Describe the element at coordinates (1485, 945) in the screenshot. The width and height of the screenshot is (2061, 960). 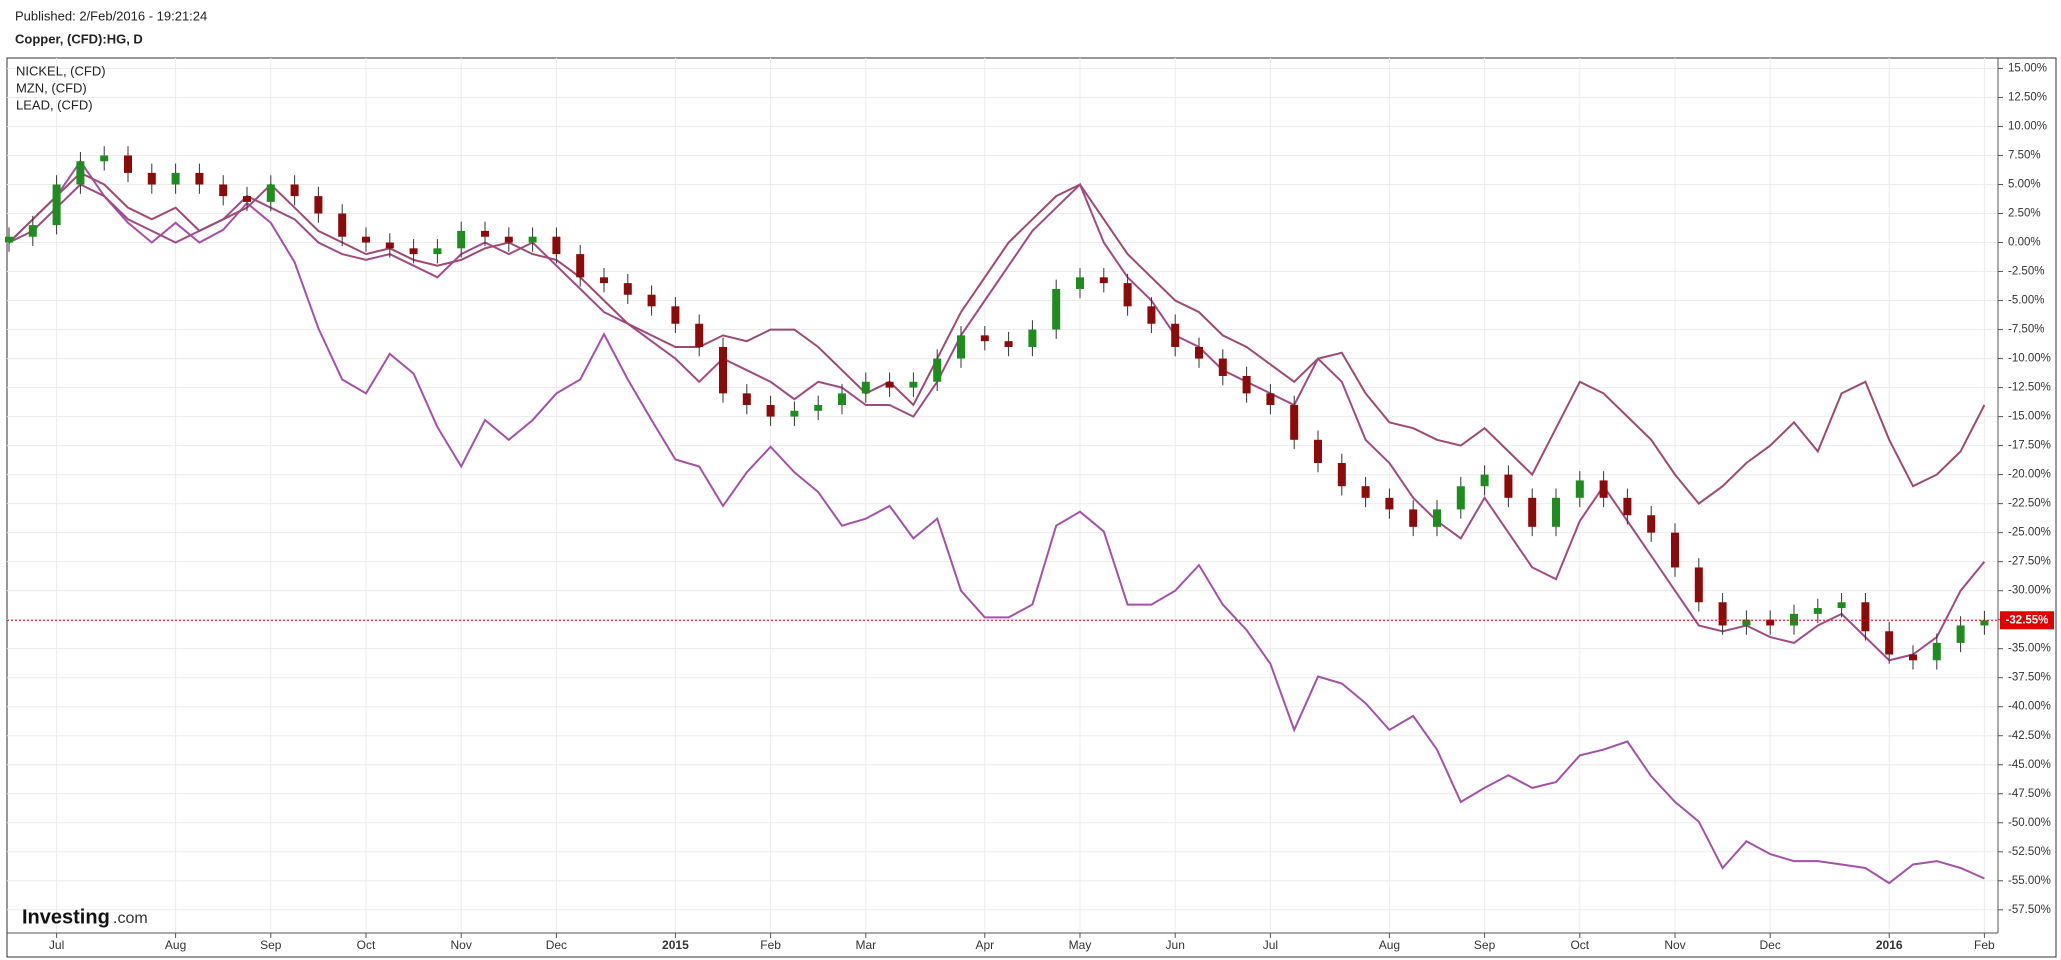
I see `x-tick-label: Sep` at that location.